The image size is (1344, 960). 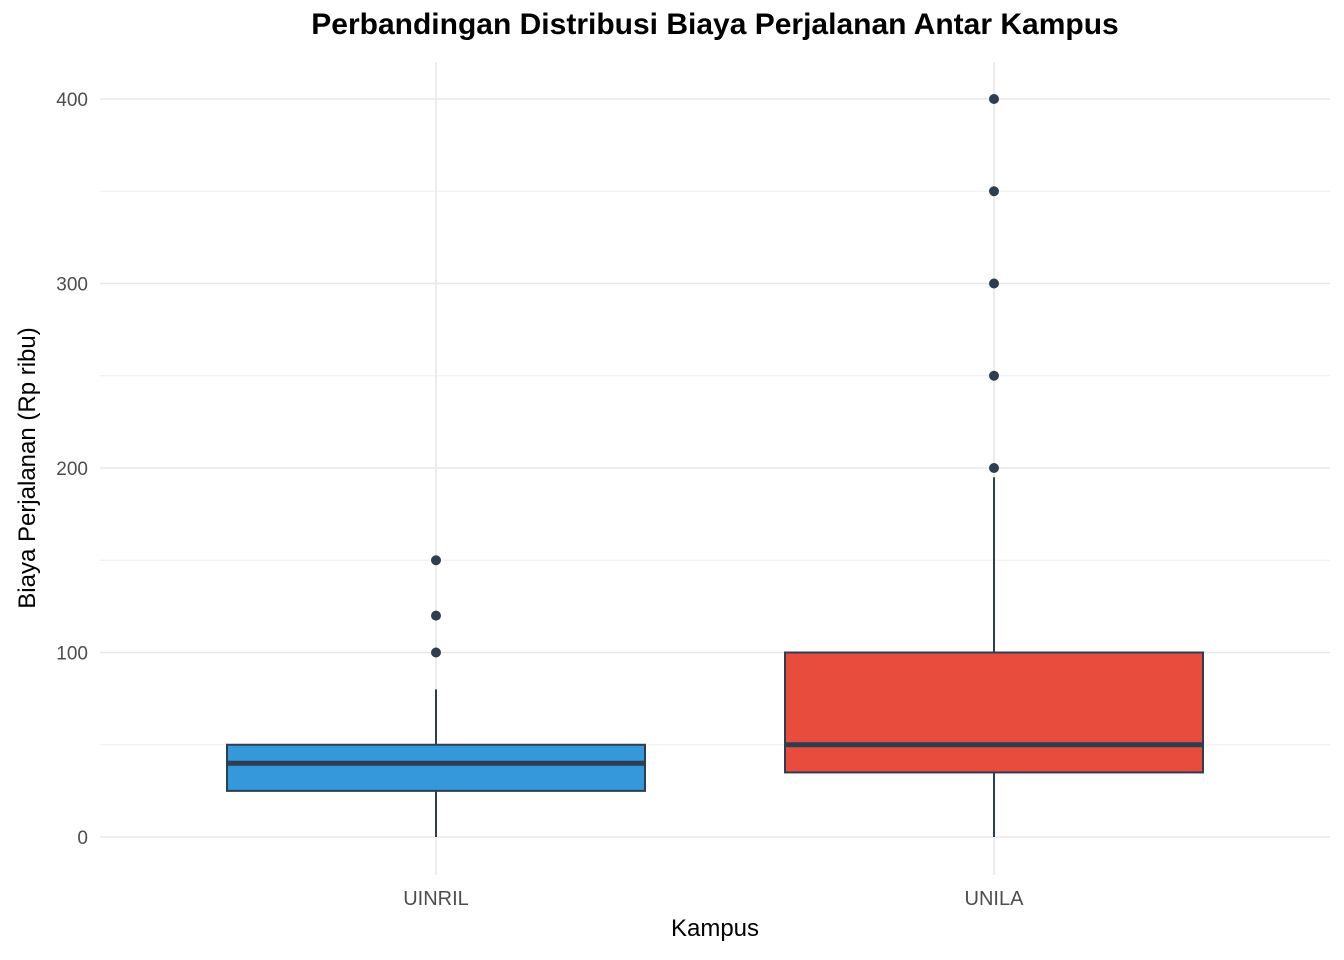 What do you see at coordinates (72, 100) in the screenshot?
I see `y-tick-label: 400` at bounding box center [72, 100].